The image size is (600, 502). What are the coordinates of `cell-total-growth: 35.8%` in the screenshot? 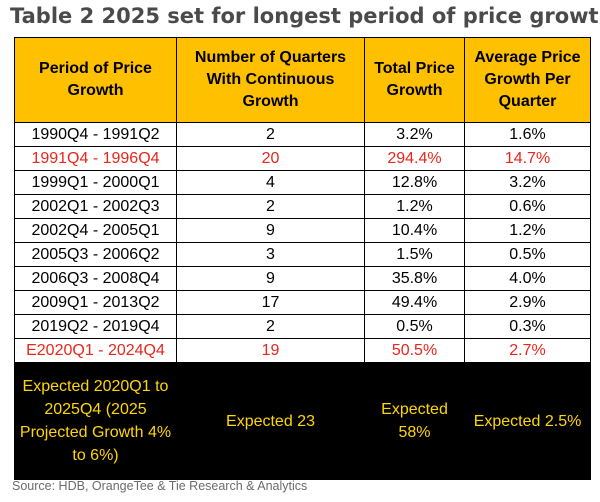 It's located at (414, 278).